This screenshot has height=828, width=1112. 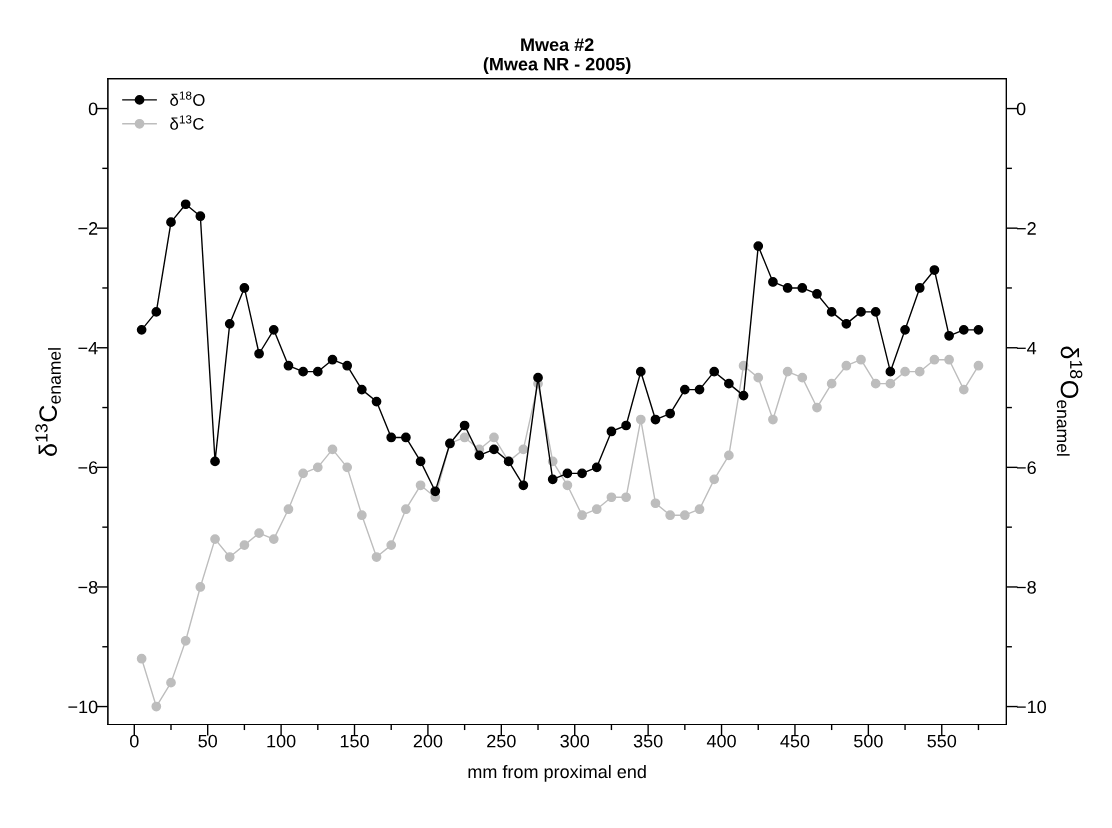 What do you see at coordinates (428, 741) in the screenshot?
I see `x-tick-label: 200` at bounding box center [428, 741].